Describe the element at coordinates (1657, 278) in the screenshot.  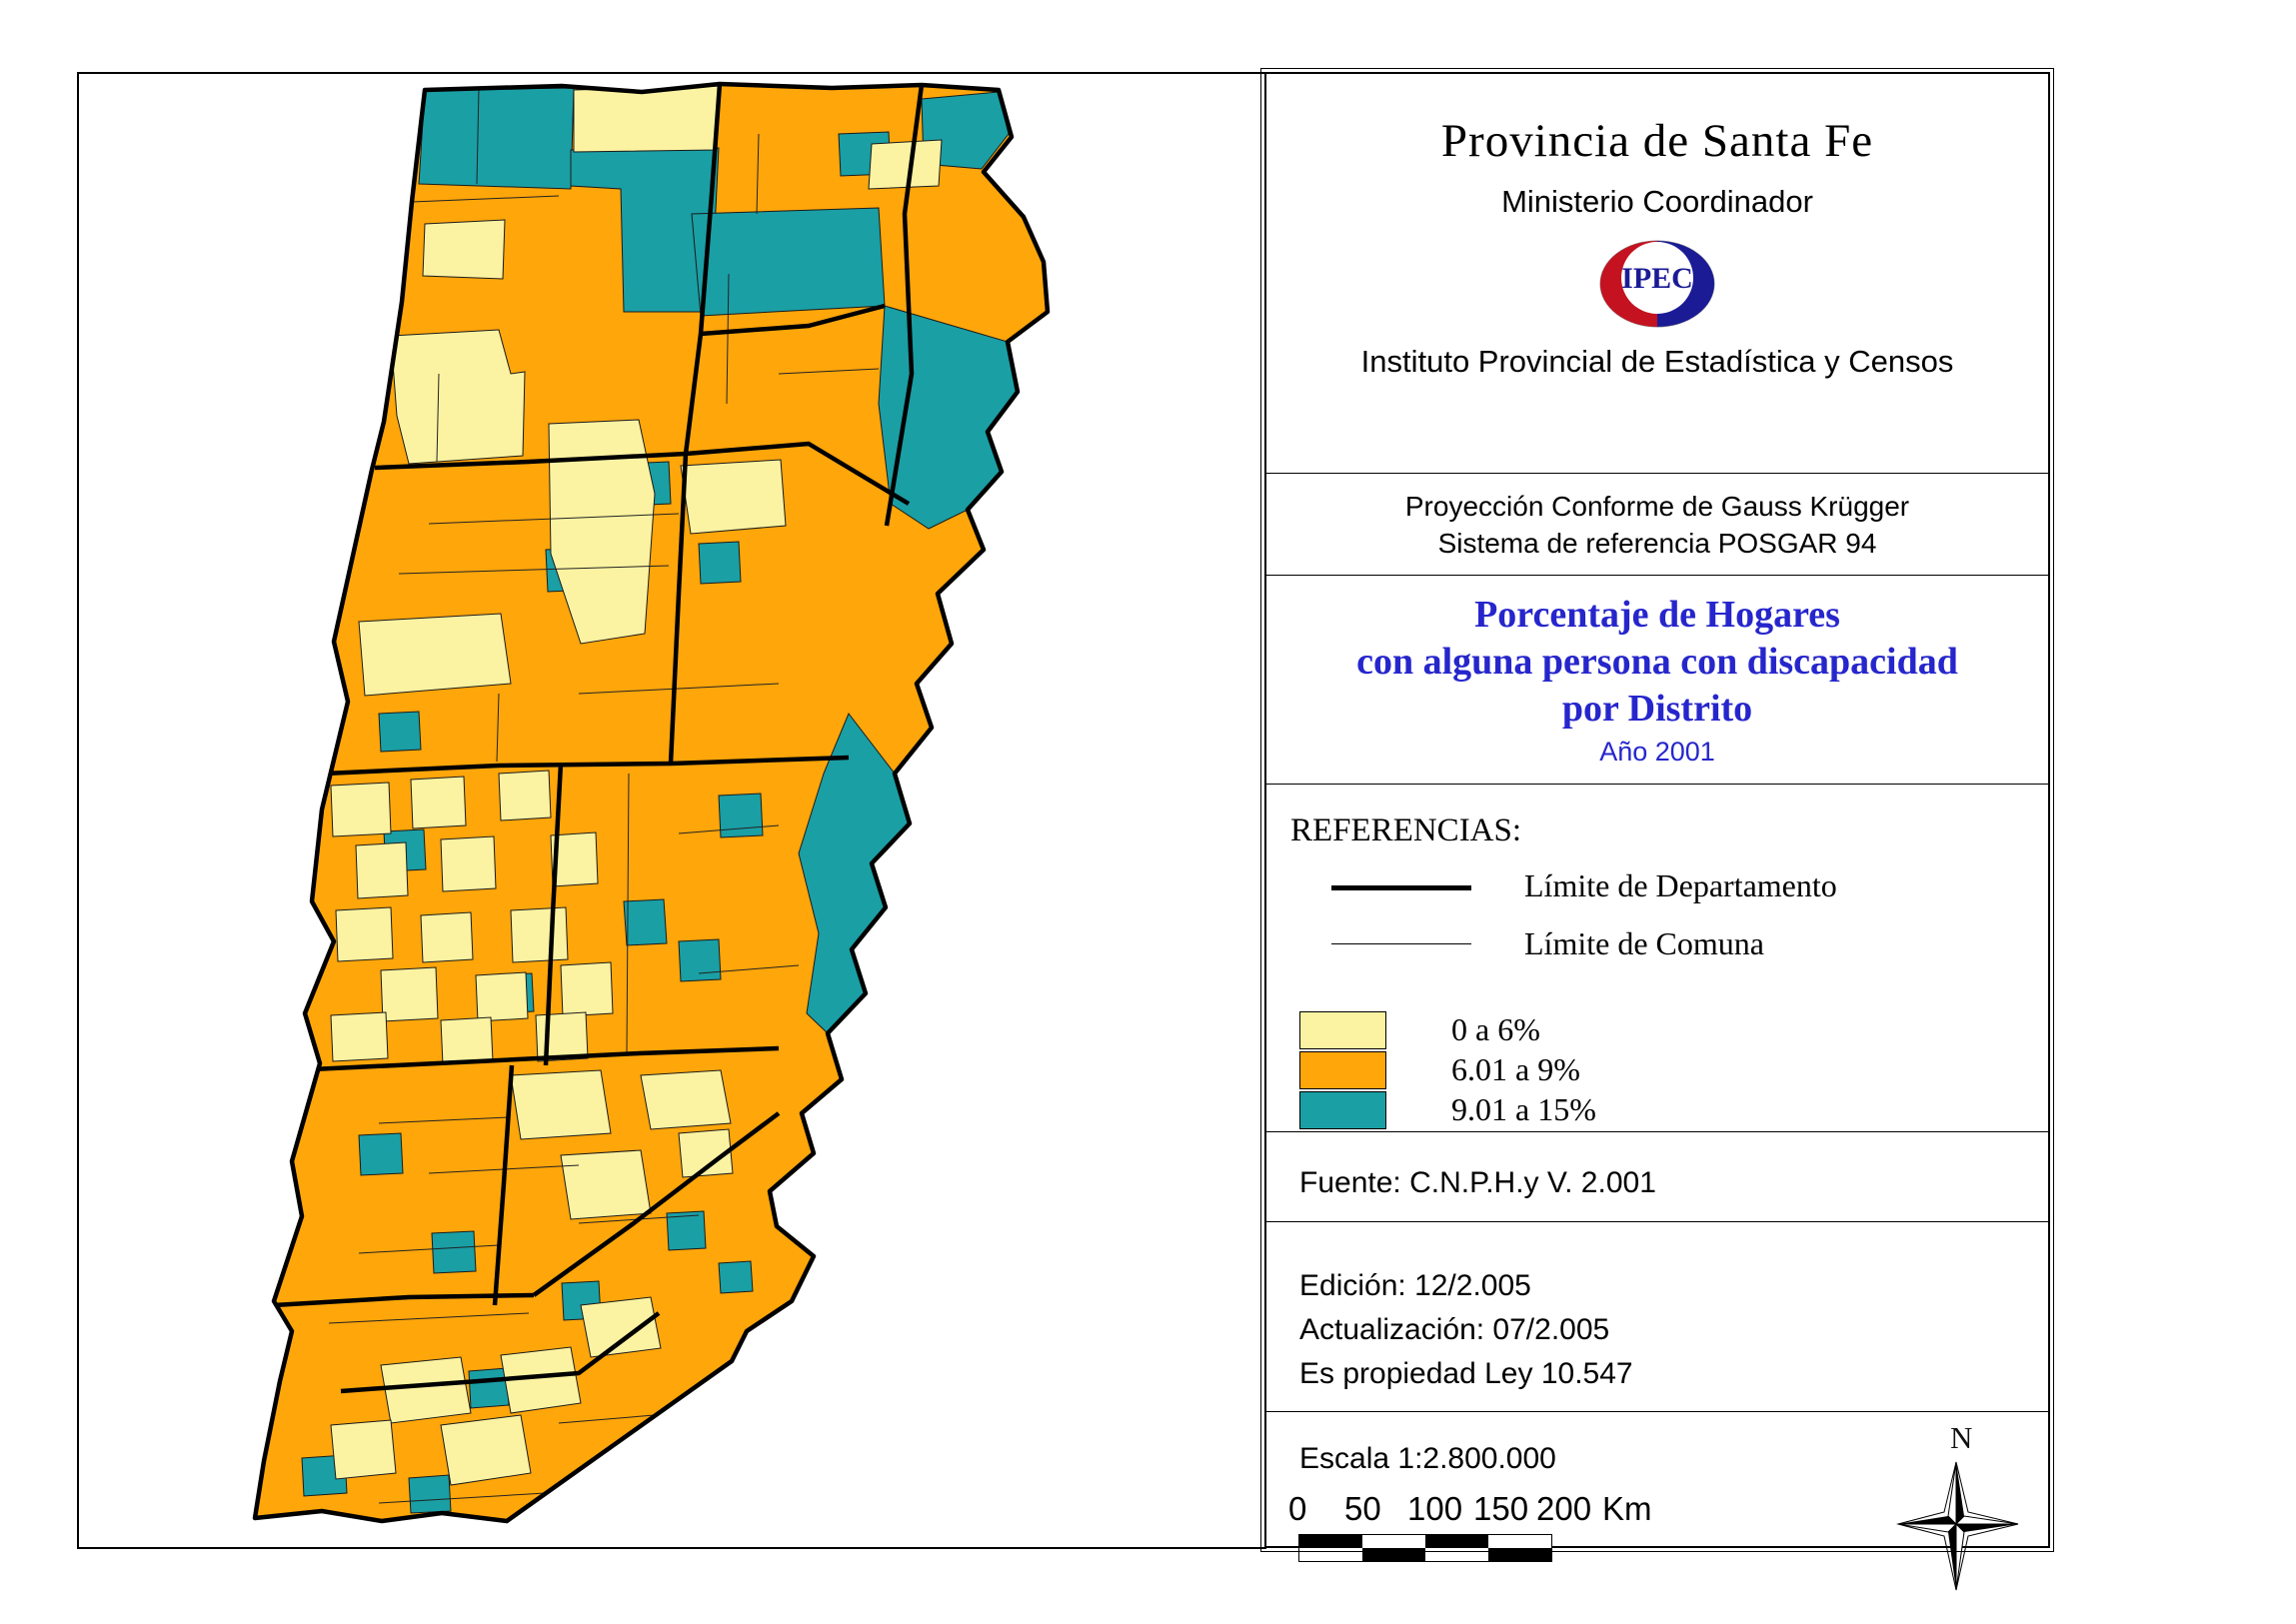
I see `ipec-logo-text: IPEC` at that location.